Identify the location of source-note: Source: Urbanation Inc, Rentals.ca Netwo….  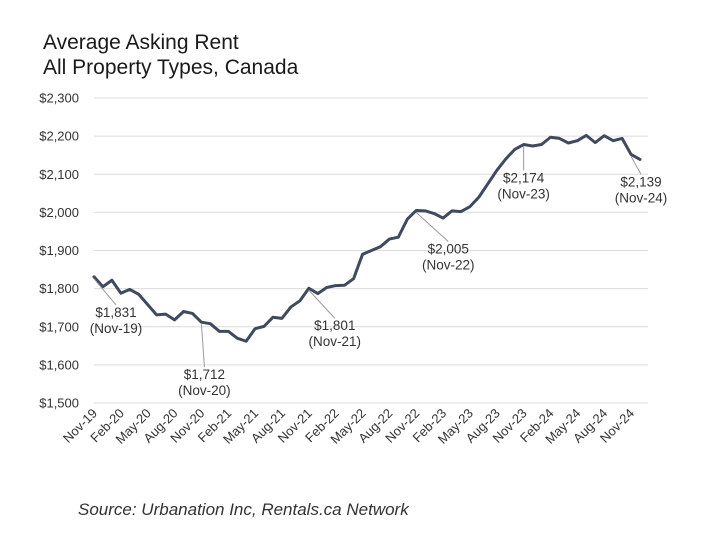
(243, 509).